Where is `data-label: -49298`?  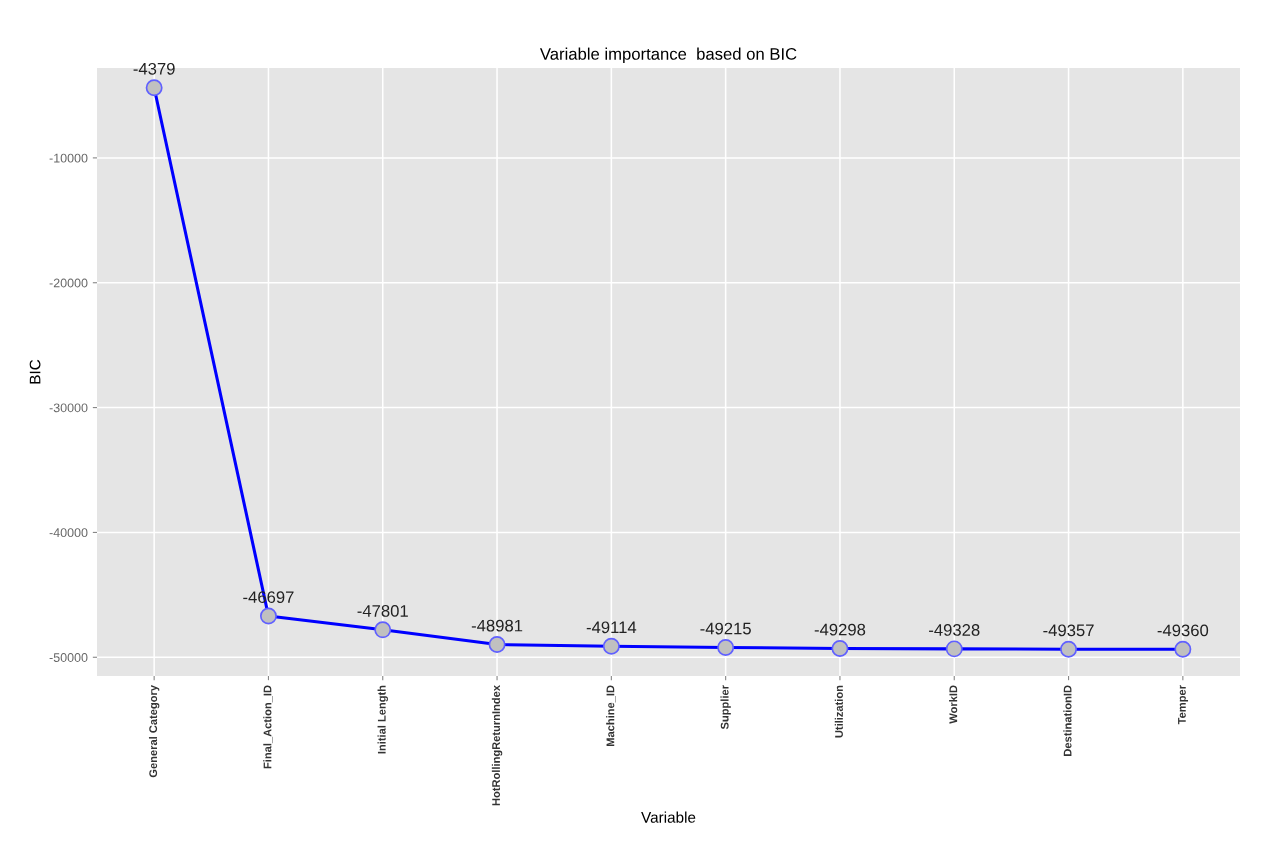 data-label: -49298 is located at coordinates (840, 629).